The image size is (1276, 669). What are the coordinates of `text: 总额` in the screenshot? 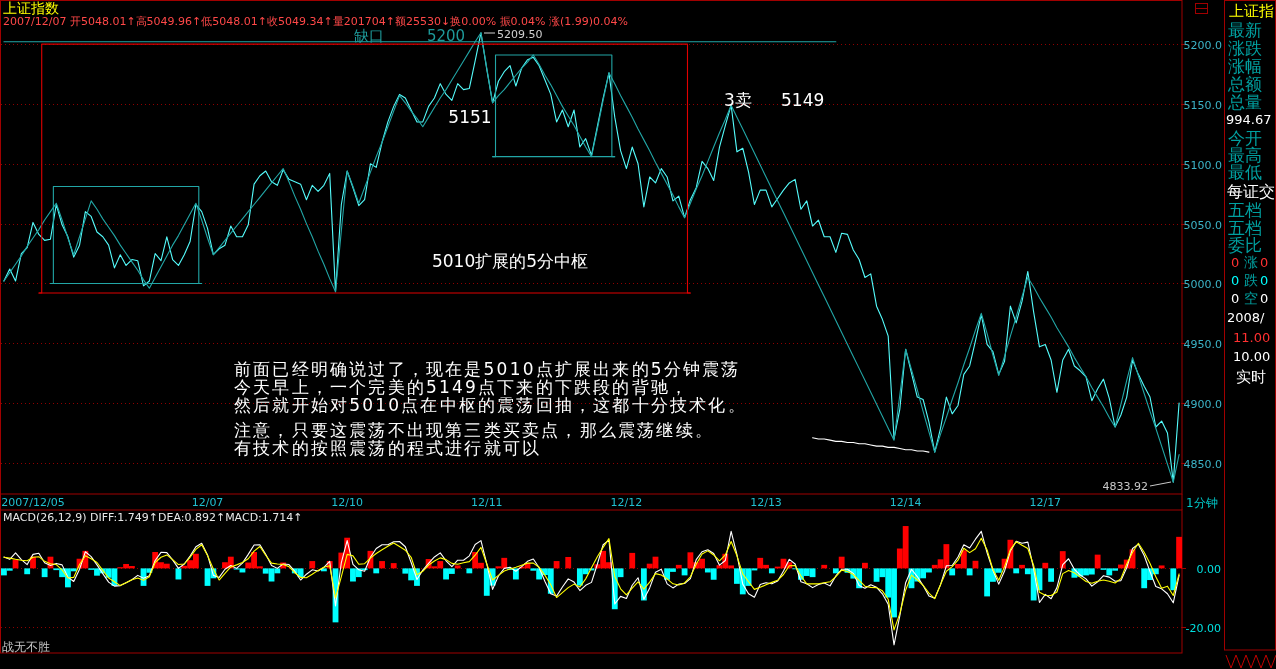 It's located at (1244, 84).